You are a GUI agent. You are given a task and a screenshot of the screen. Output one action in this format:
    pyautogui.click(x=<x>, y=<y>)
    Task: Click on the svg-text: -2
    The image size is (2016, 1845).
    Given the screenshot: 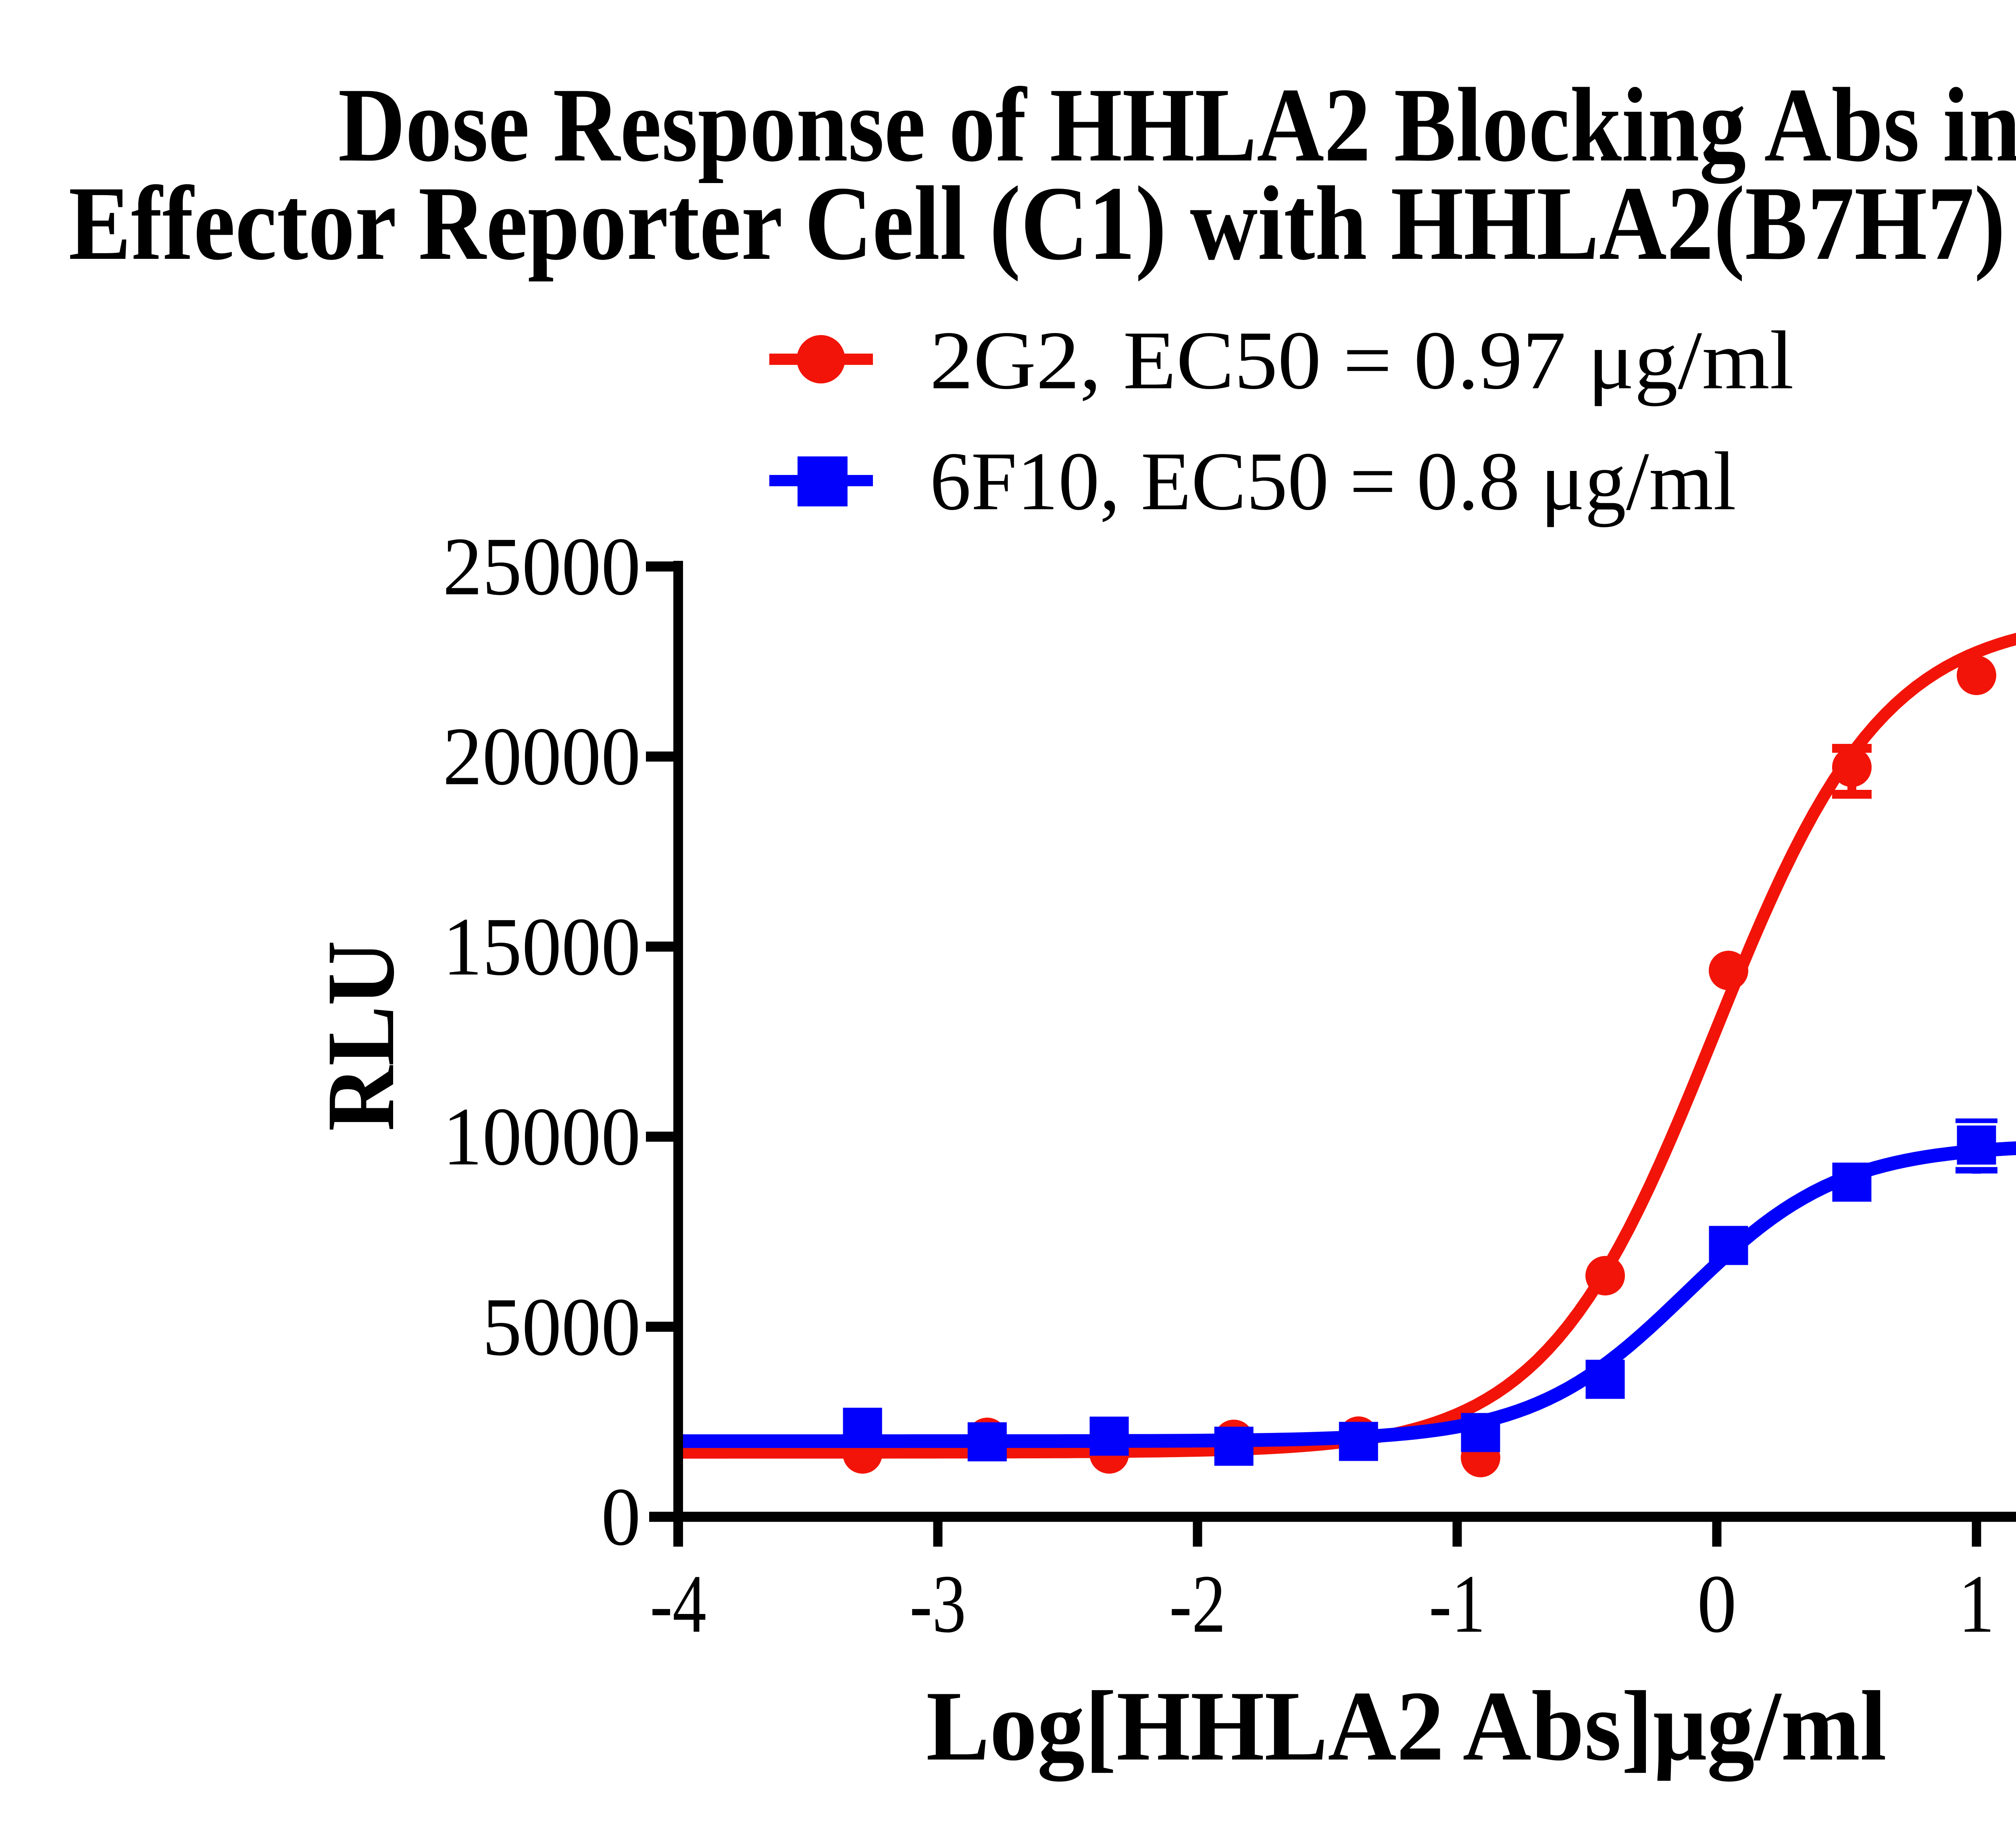 What is the action you would take?
    pyautogui.click(x=1197, y=1604)
    